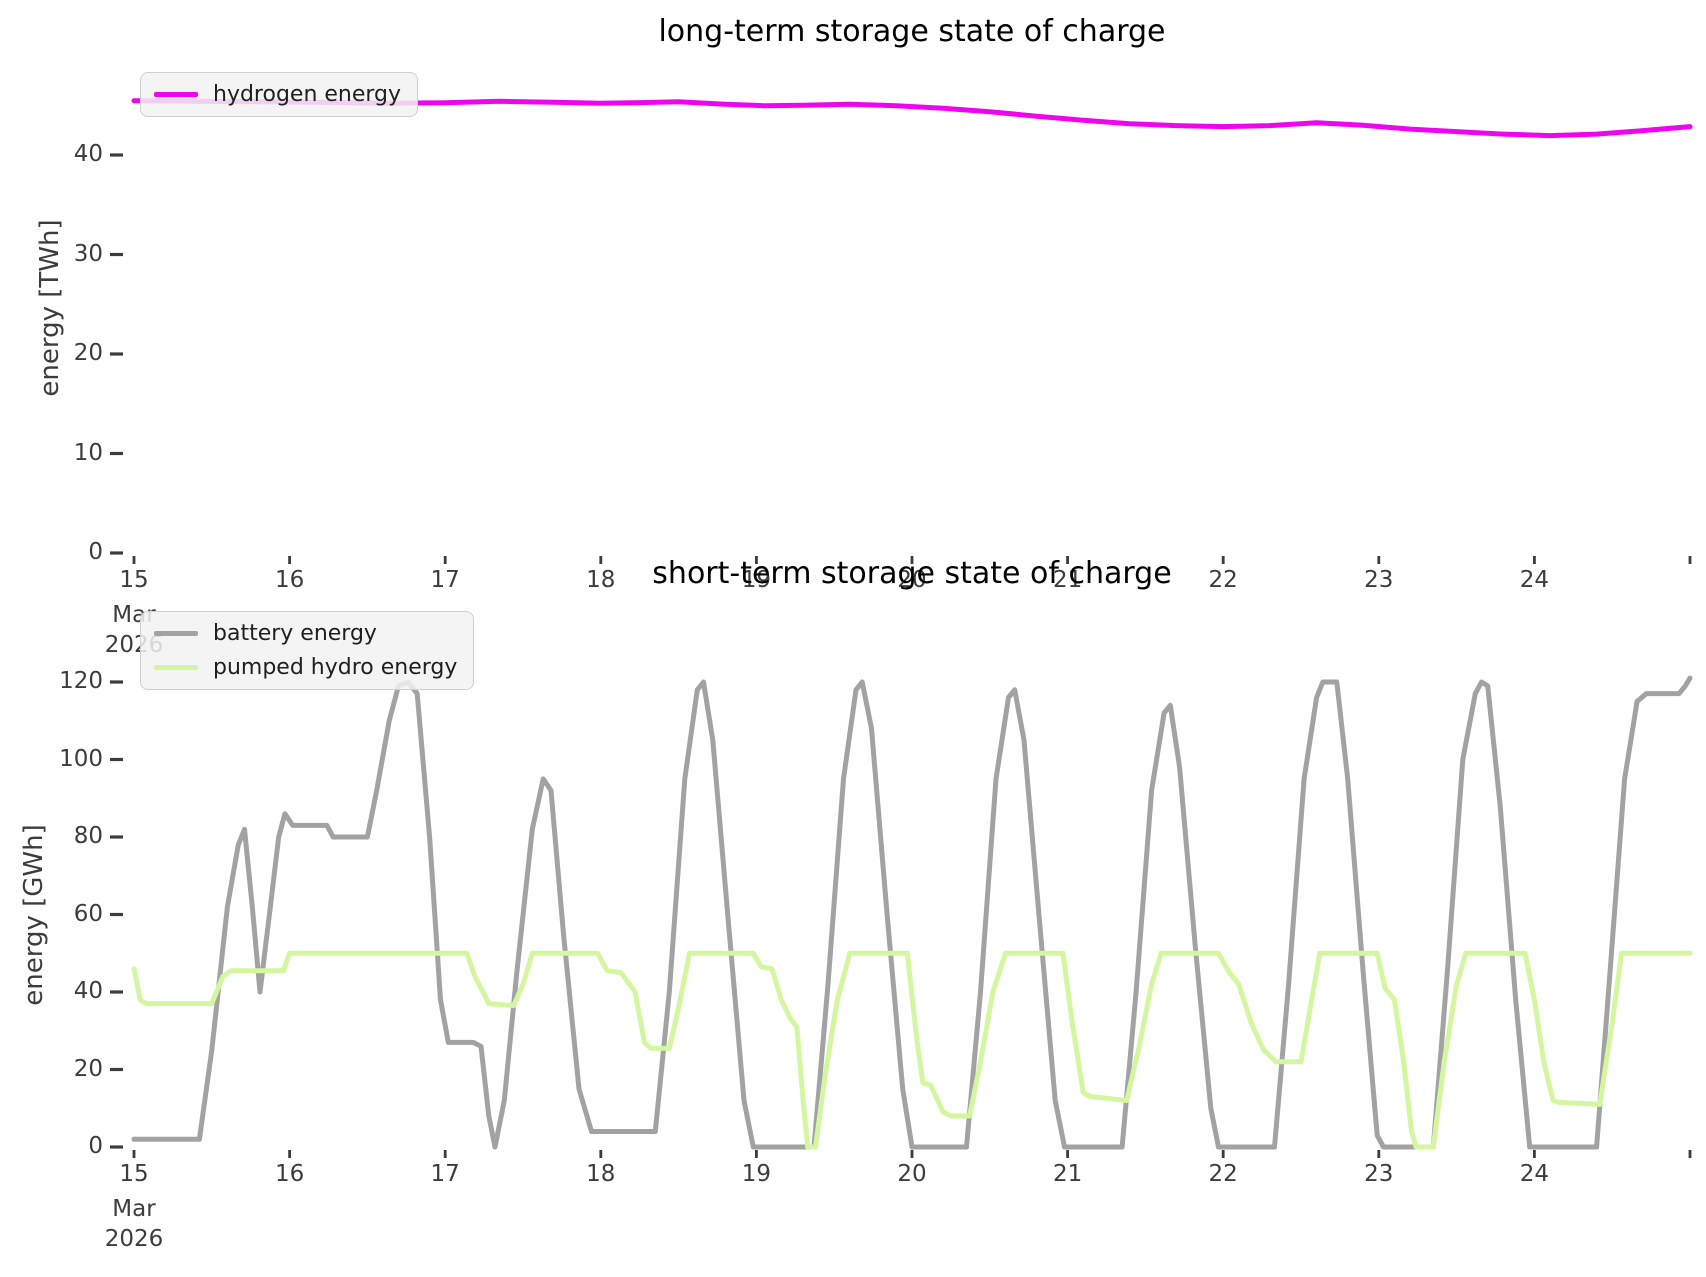 This screenshot has width=1706, height=1277. Describe the element at coordinates (176, 633) in the screenshot. I see `battery-line-swatch` at that location.